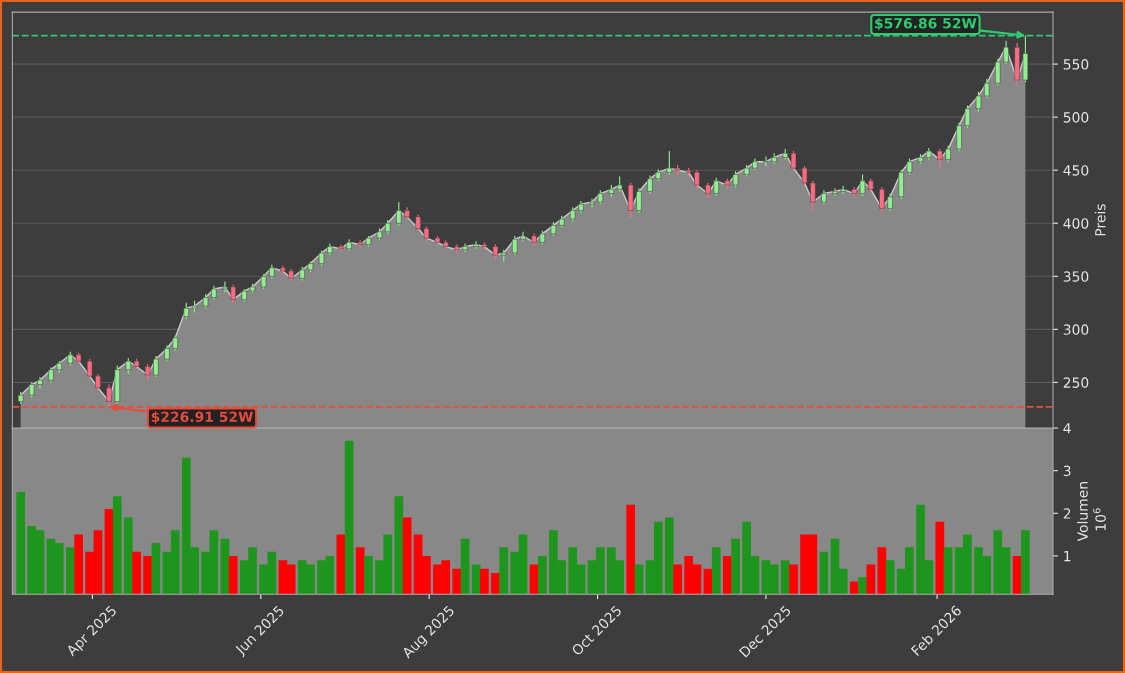  Describe the element at coordinates (1099, 519) in the screenshot. I see `text: 10$^{6}$` at that location.